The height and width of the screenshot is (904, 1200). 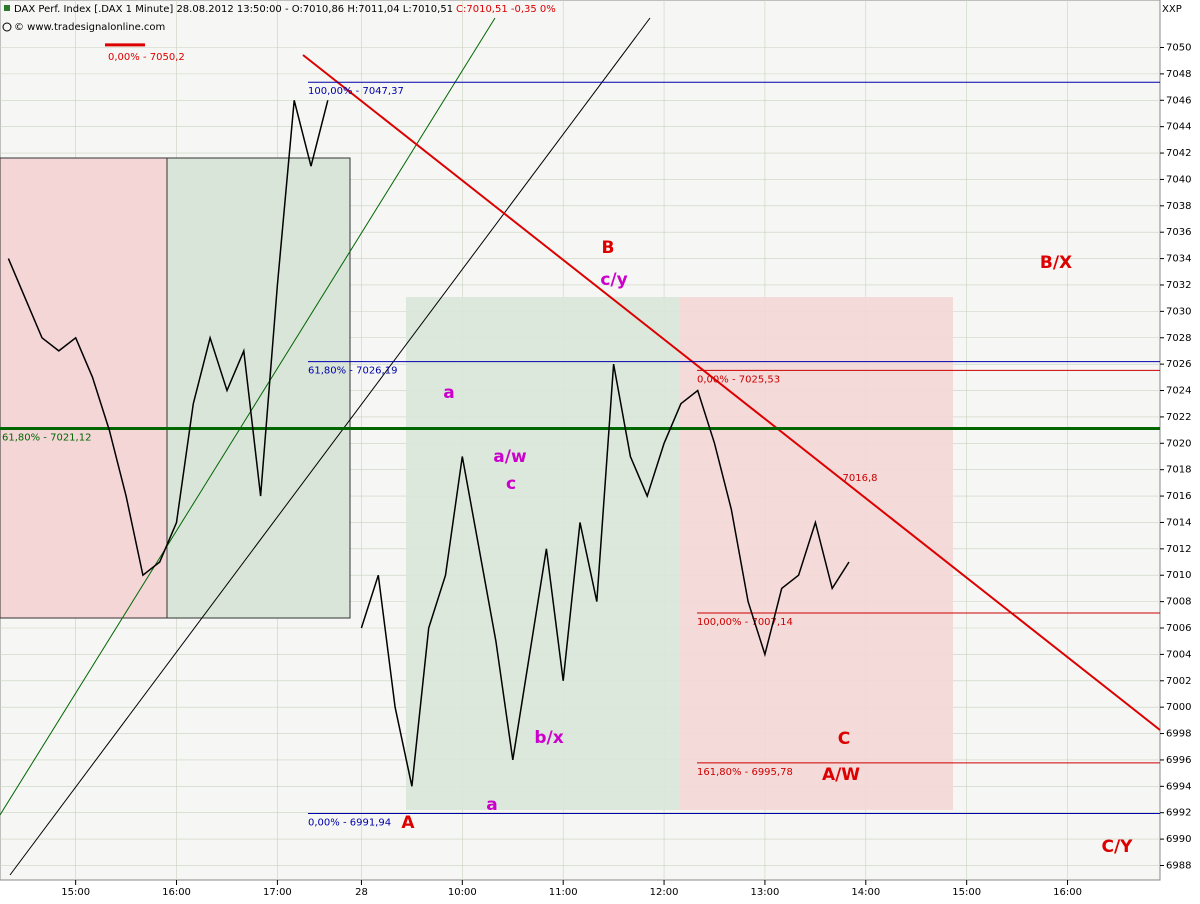 I want to click on wave-label: 7016,8, so click(x=860, y=478).